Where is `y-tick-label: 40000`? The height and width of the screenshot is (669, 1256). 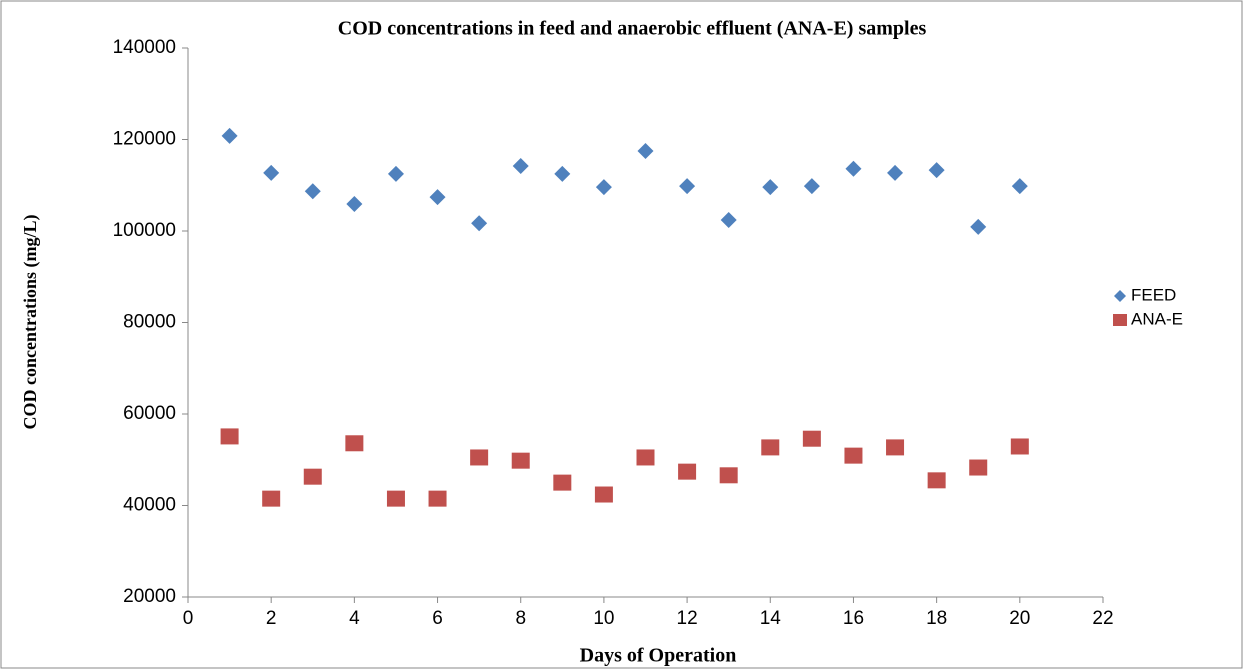
y-tick-label: 40000 is located at coordinates (149, 505).